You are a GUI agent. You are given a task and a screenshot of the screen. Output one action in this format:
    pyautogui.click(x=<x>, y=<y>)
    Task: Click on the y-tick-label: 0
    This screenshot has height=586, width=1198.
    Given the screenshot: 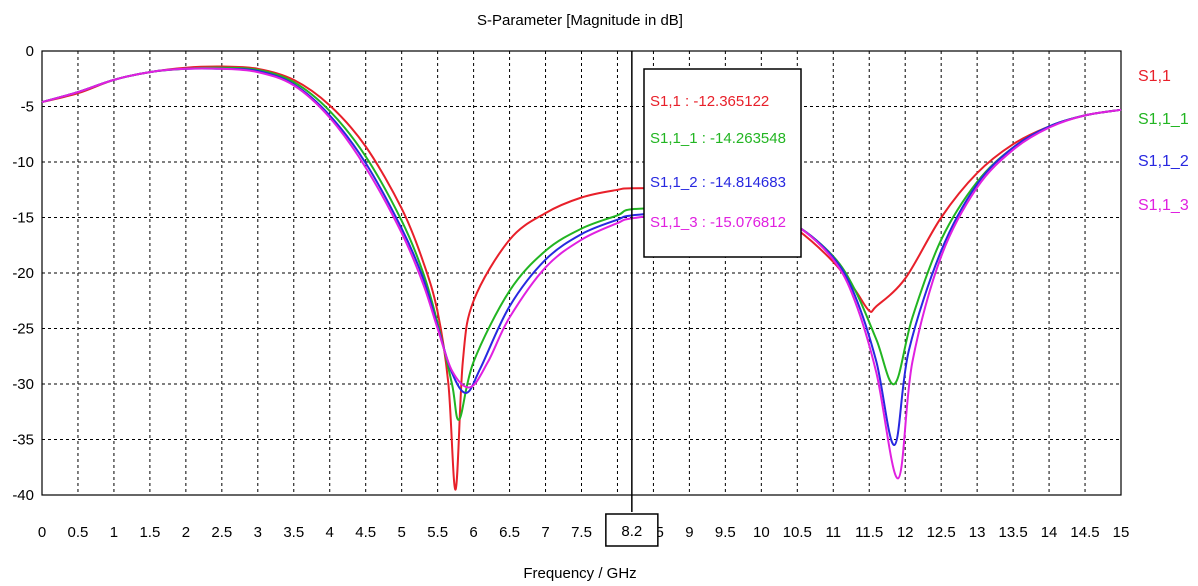 What is the action you would take?
    pyautogui.click(x=30, y=51)
    